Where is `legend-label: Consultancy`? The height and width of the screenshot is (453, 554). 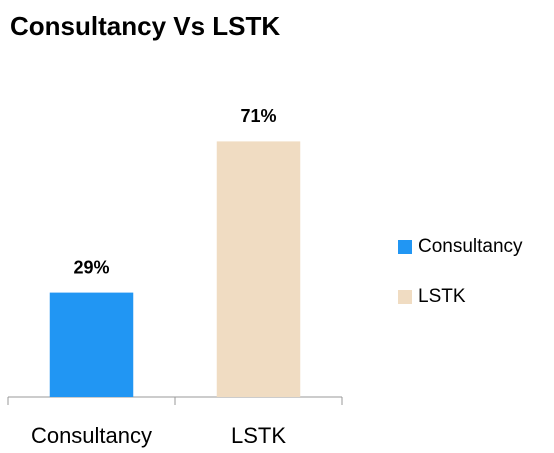 legend-label: Consultancy is located at coordinates (470, 246).